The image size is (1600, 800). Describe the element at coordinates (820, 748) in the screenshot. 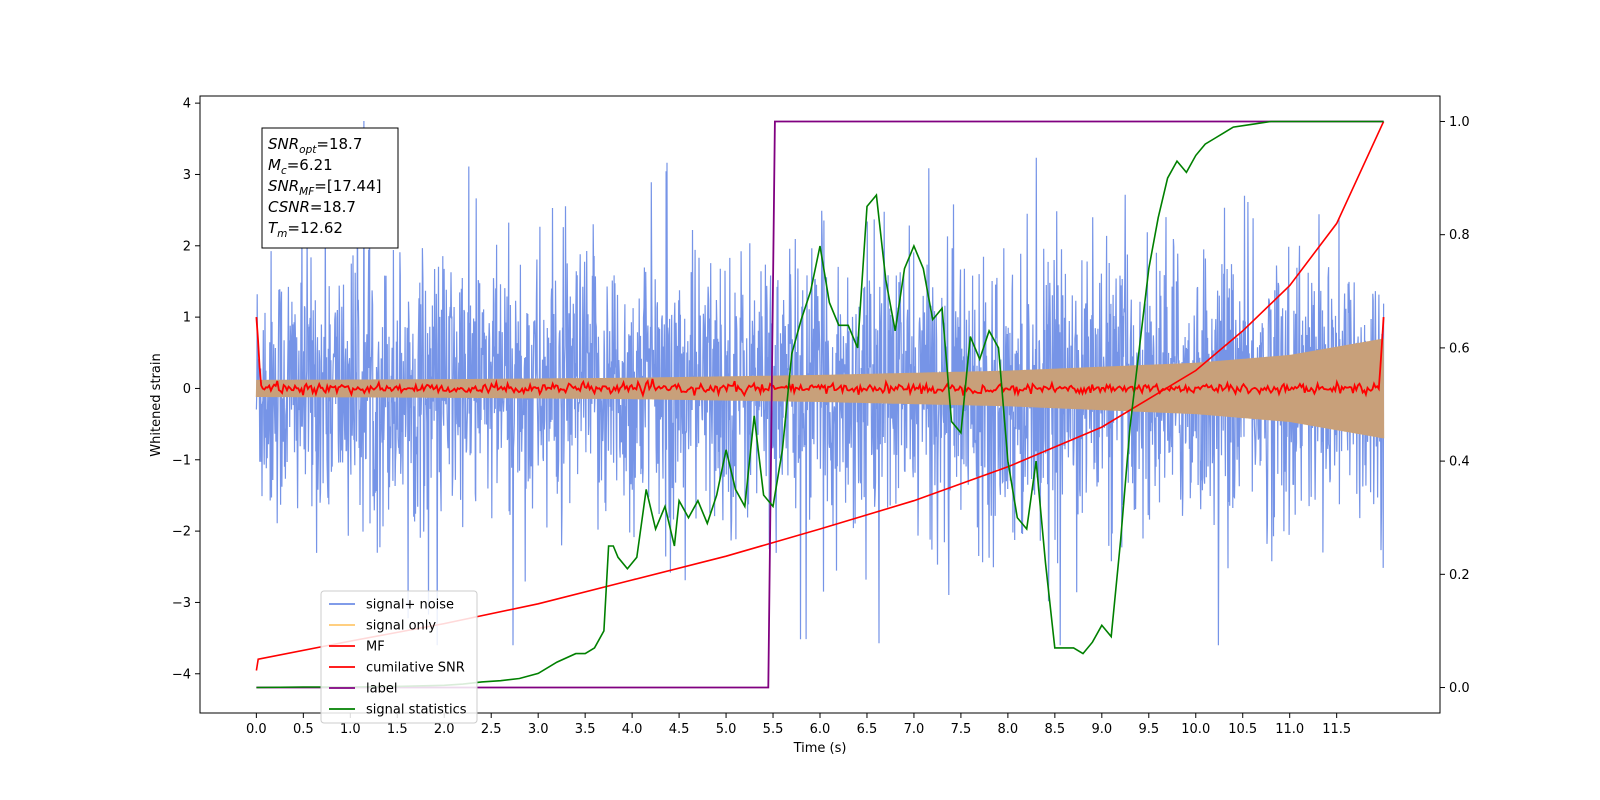

I see `x-axis-label: Time (s)` at that location.